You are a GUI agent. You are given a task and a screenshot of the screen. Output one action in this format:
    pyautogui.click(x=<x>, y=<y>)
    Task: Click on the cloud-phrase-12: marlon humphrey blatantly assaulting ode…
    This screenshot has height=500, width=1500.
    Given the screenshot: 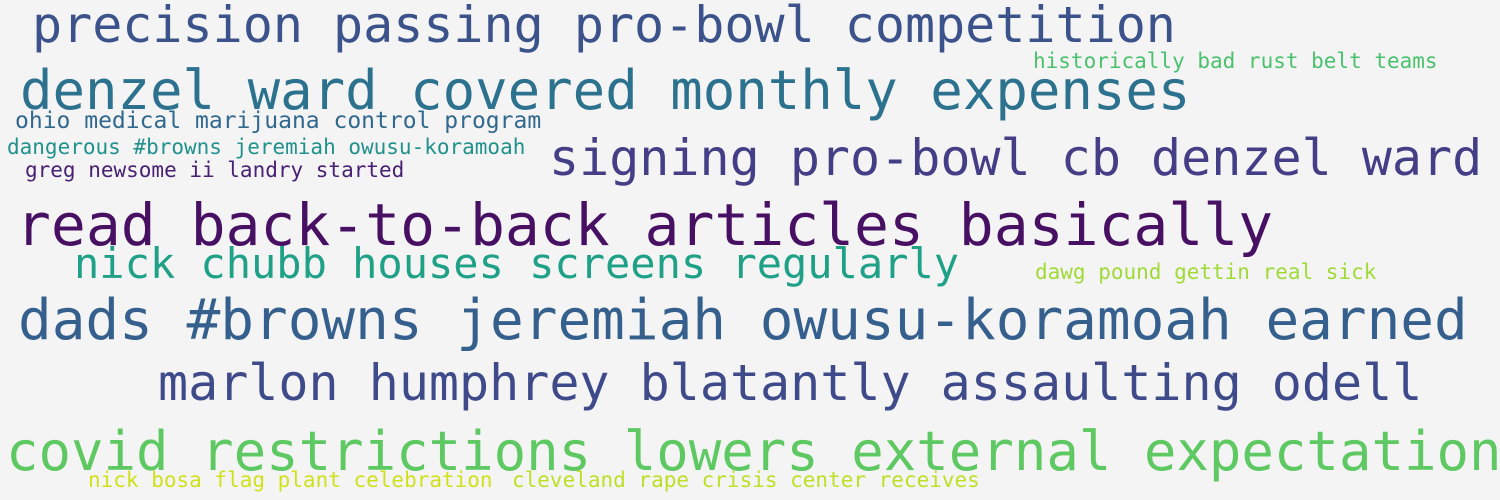 What is the action you would take?
    pyautogui.click(x=790, y=383)
    